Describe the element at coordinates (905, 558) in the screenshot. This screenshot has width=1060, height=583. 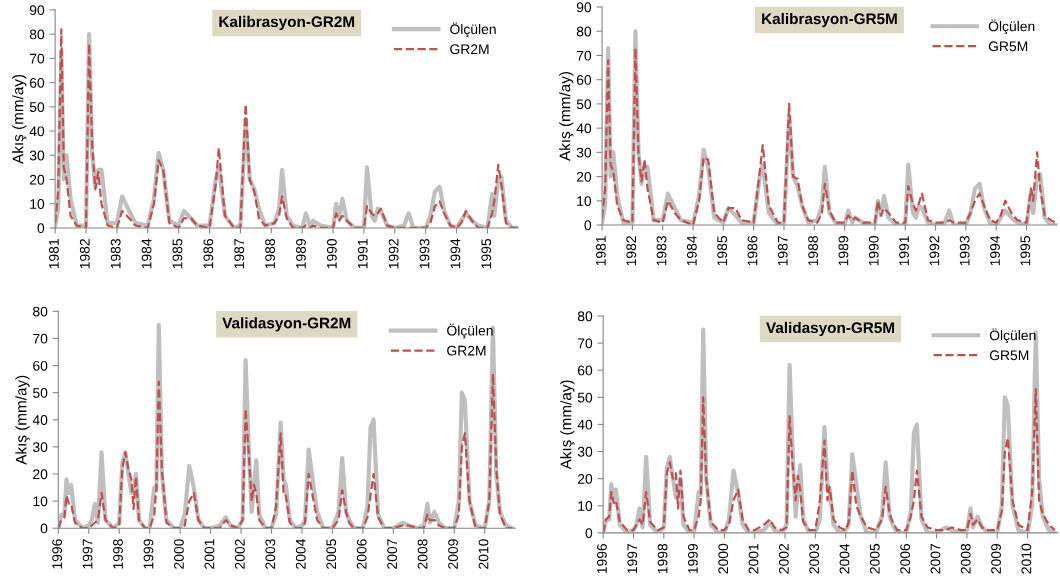
I see `x-tick-label: 2006` at that location.